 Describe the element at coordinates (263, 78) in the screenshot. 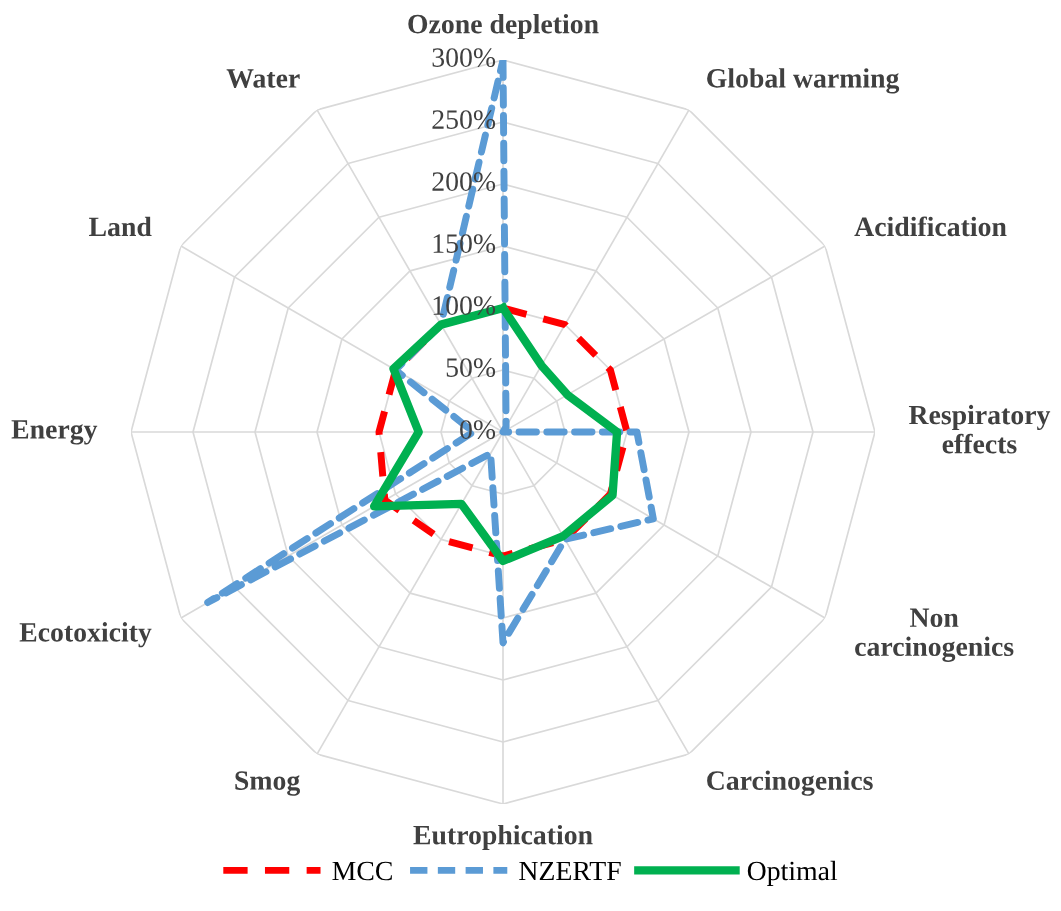

I see `spoke-label: Water` at that location.